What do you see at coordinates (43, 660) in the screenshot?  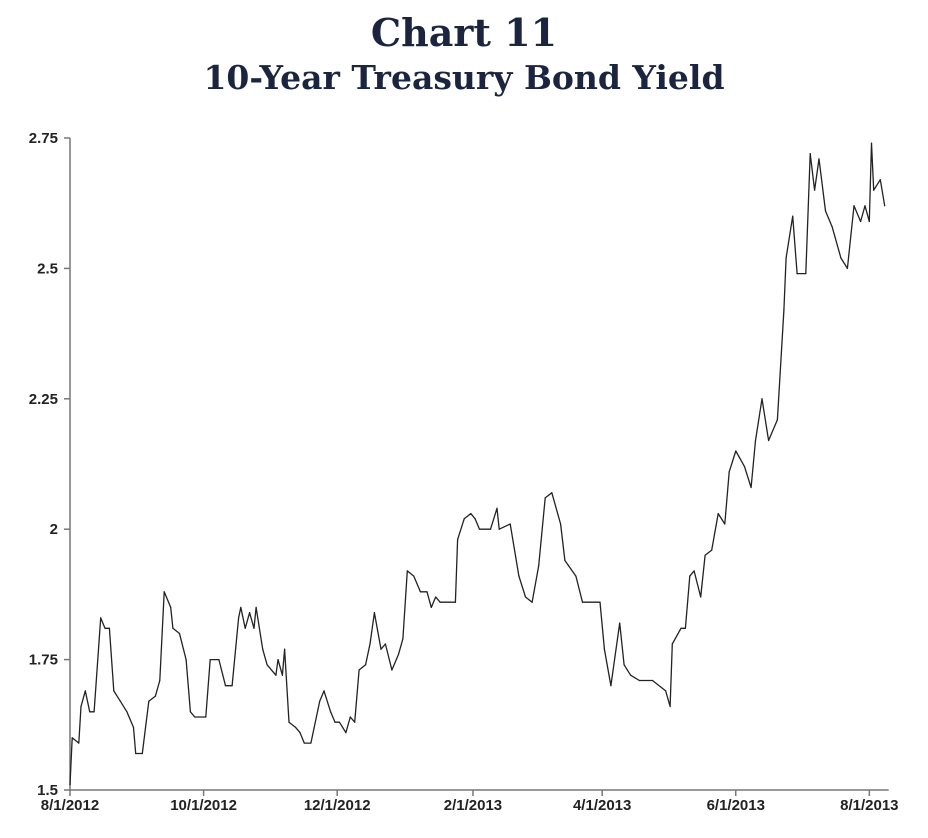 I see `y-tick-label: 1.75` at bounding box center [43, 660].